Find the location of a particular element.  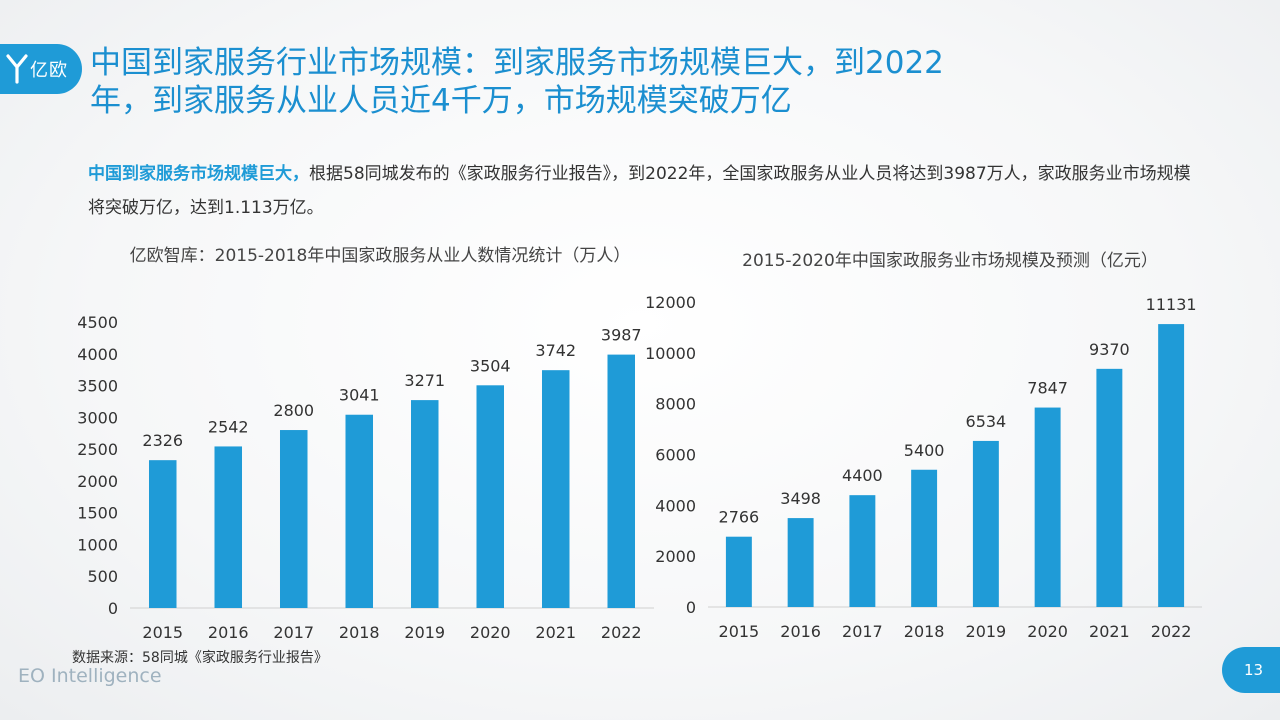

footer-brand: EO Intelligence is located at coordinates (90, 676).